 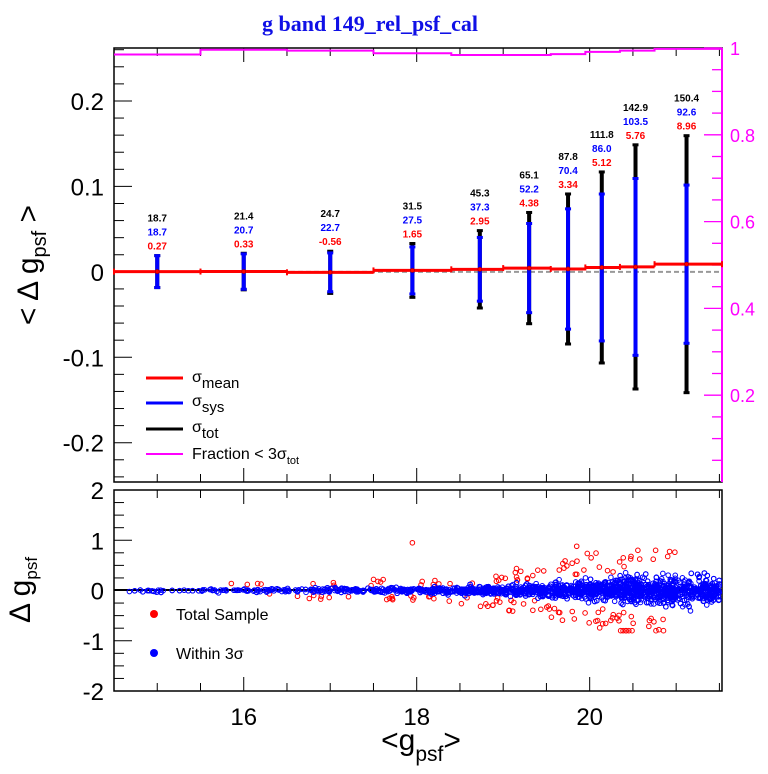 I want to click on label-sigma-tot: 45.3, so click(x=480, y=194).